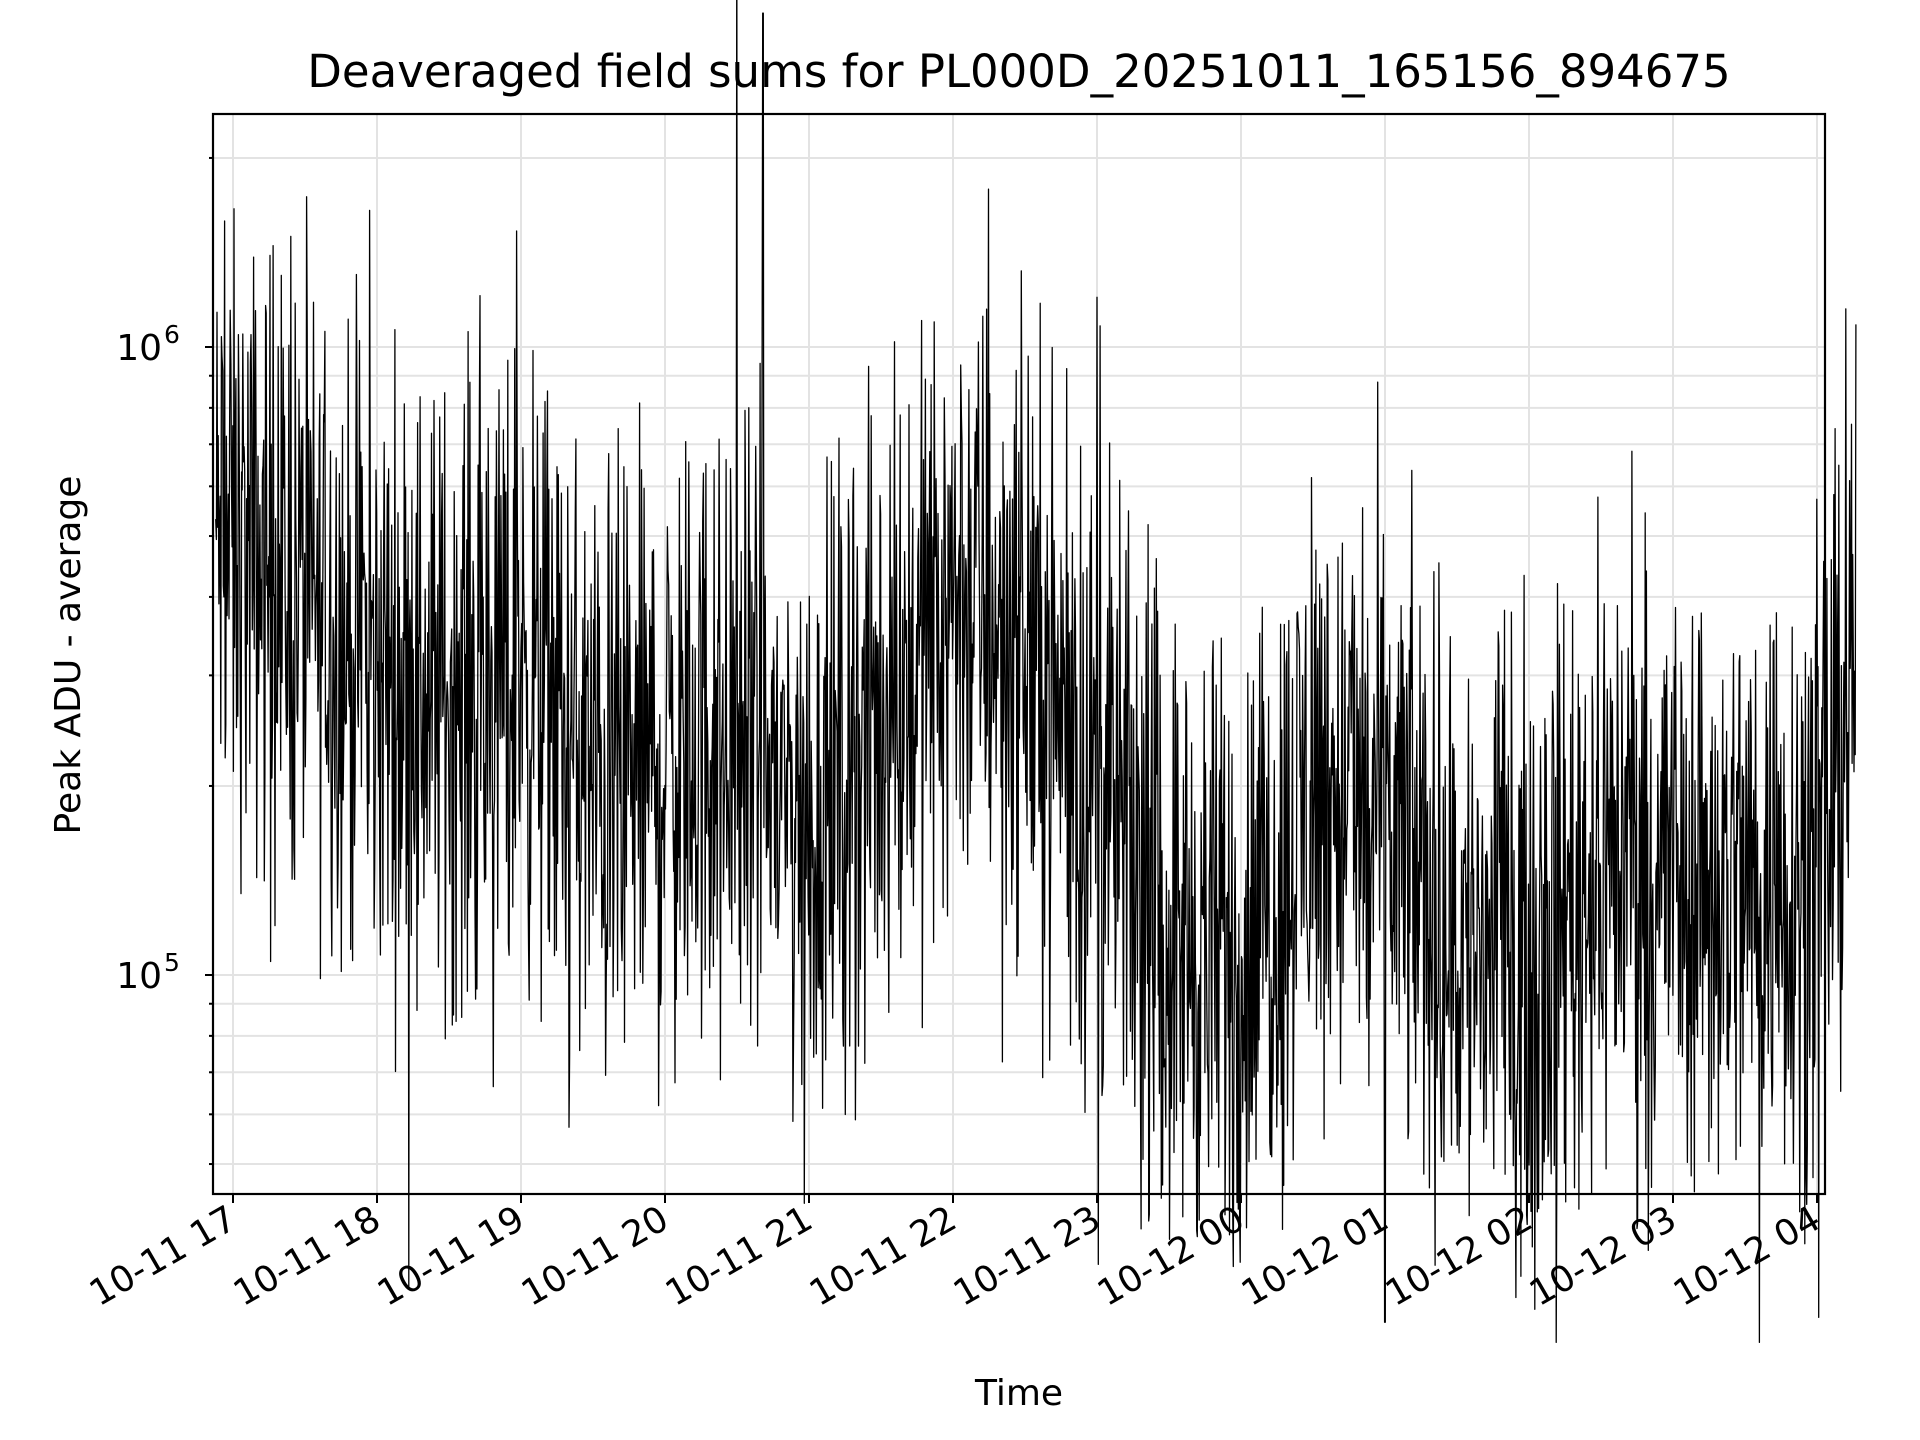  Describe the element at coordinates (164, 661) in the screenshot. I see `y-axis-ticks: 105106107` at that location.